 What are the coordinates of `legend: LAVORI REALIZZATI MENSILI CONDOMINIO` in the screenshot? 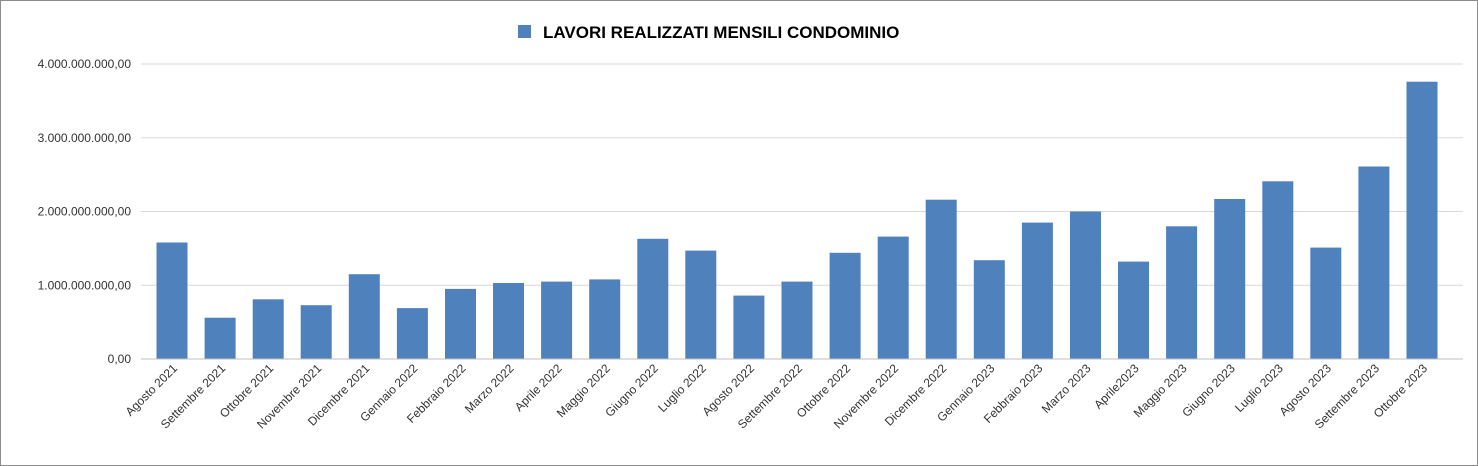 It's located at (708, 32).